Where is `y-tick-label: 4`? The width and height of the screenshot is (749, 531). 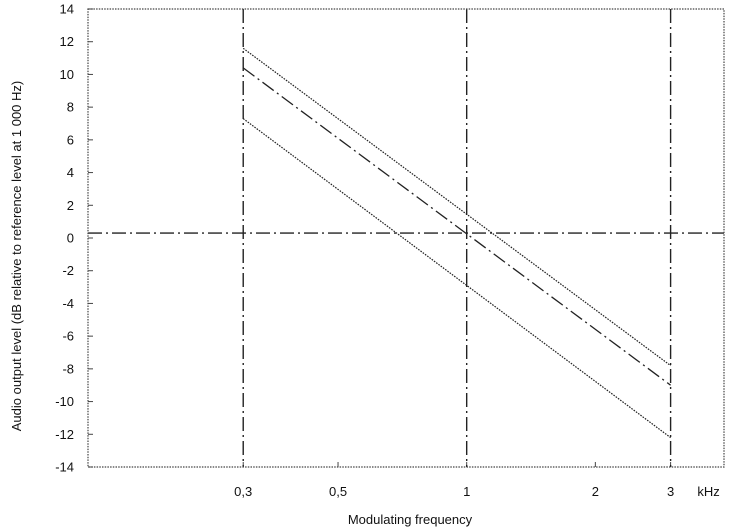
y-tick-label: 4 is located at coordinates (70, 172).